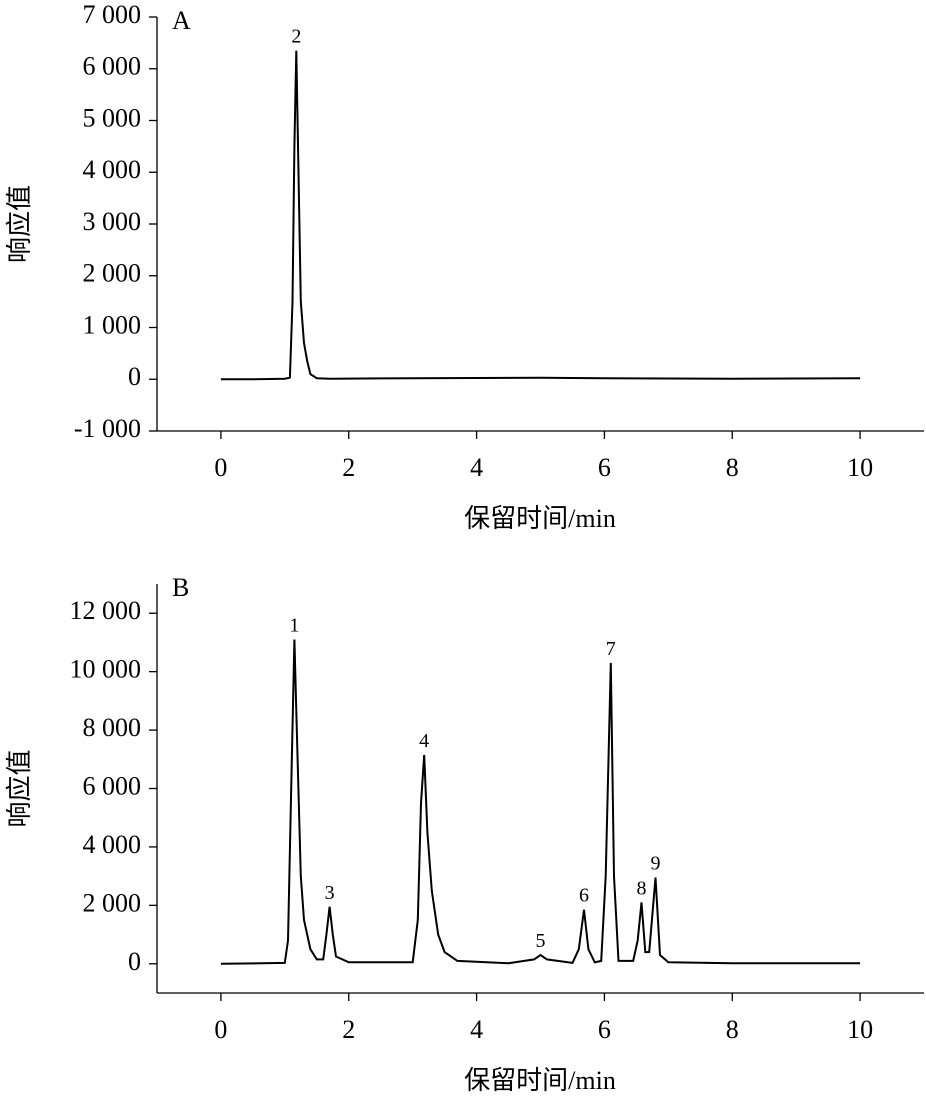 The image size is (926, 1106). Describe the element at coordinates (106, 669) in the screenshot. I see `y-tick-label: 10 000` at that location.